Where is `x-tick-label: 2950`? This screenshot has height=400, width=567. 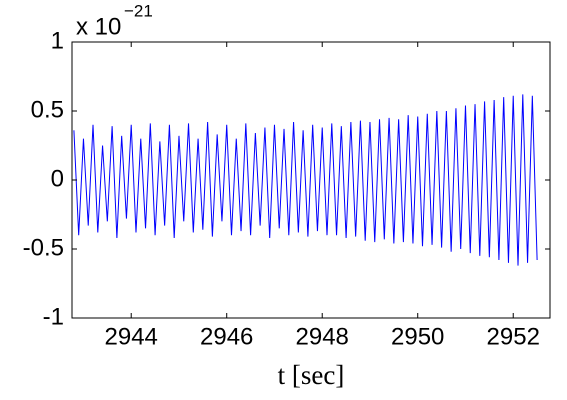
x-tick-label: 2950 is located at coordinates (417, 336).